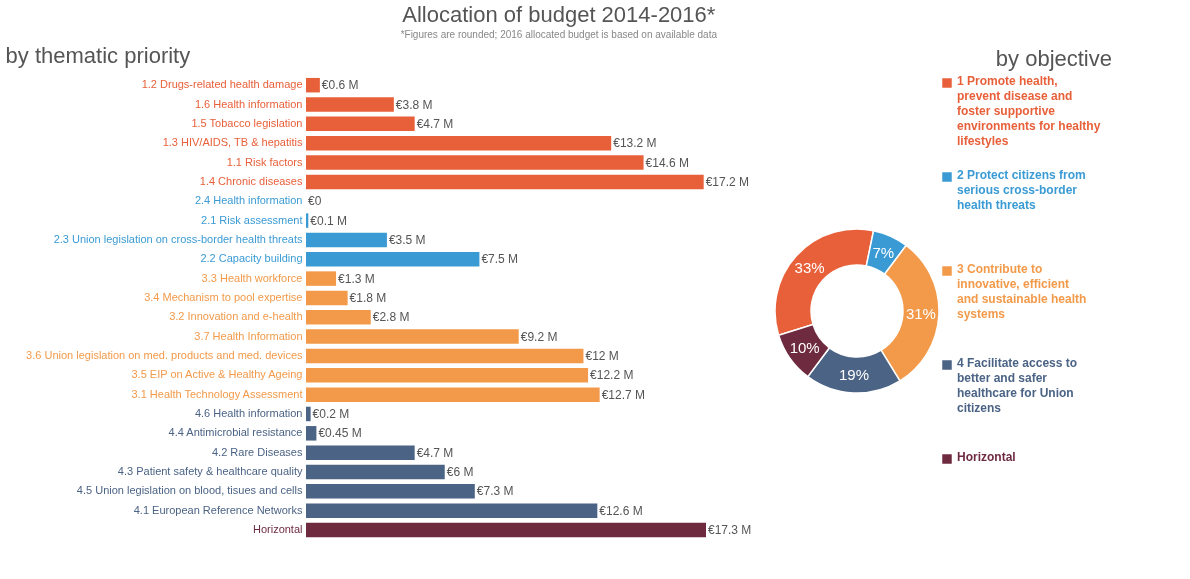  Describe the element at coordinates (257, 451) in the screenshot. I see `y-tick-label: 4.2 Rare Diseases` at that location.